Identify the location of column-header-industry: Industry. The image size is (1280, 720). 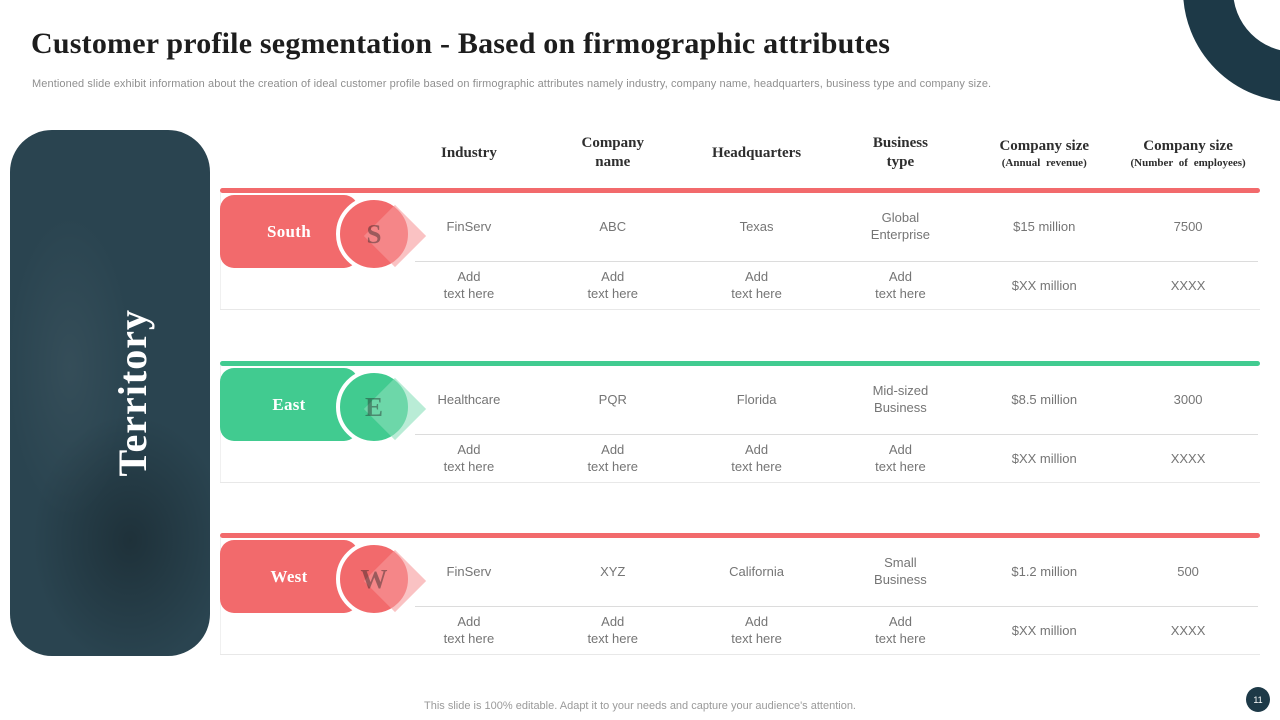
(469, 153).